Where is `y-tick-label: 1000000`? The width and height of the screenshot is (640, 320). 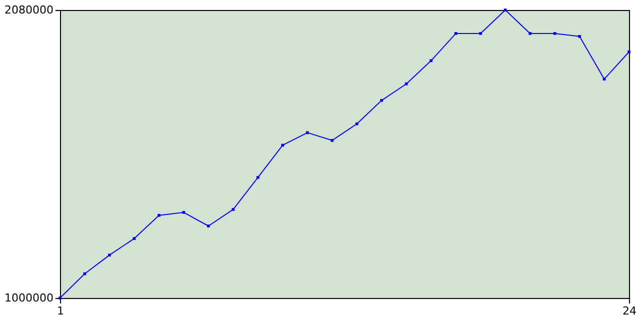
y-tick-label: 1000000 is located at coordinates (29, 298).